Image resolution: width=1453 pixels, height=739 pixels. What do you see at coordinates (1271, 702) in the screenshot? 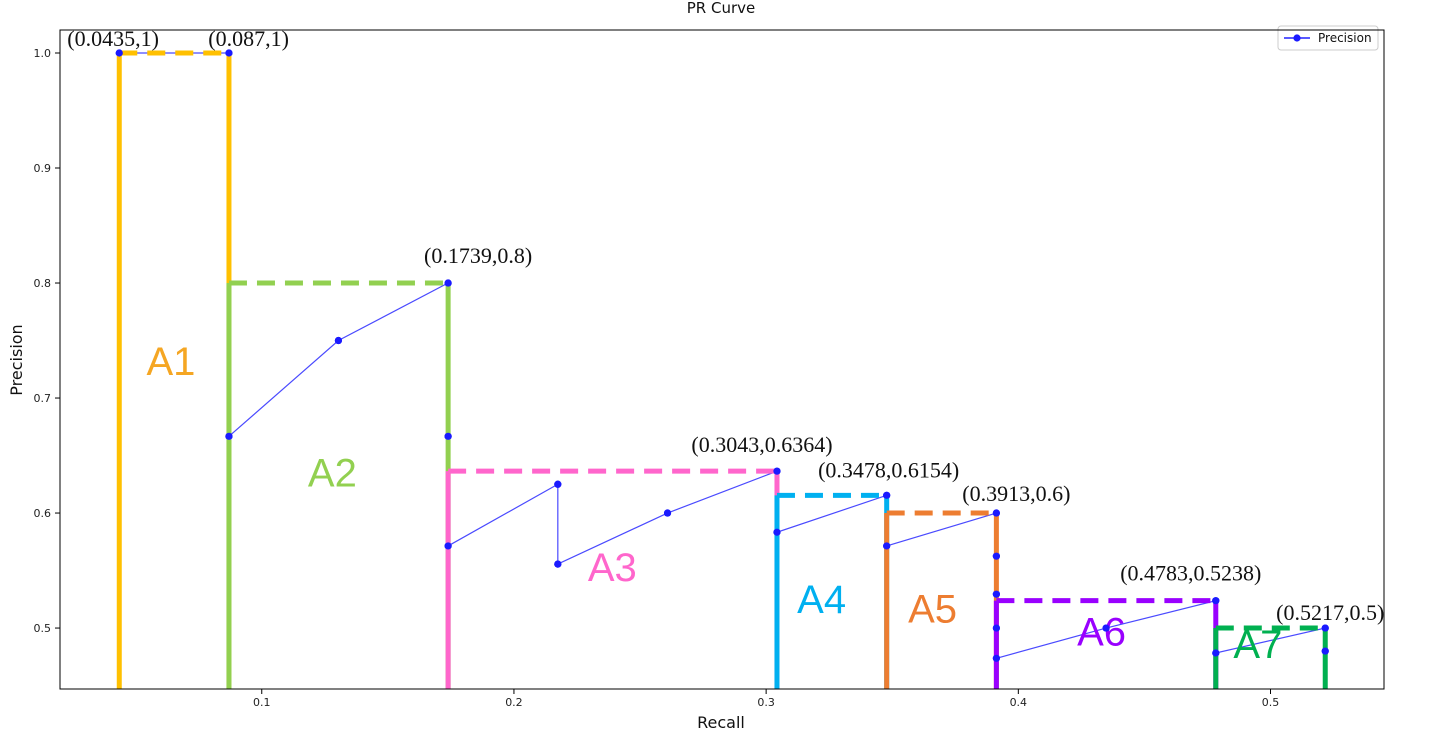
I see `x-tick-label: 0.5` at bounding box center [1271, 702].